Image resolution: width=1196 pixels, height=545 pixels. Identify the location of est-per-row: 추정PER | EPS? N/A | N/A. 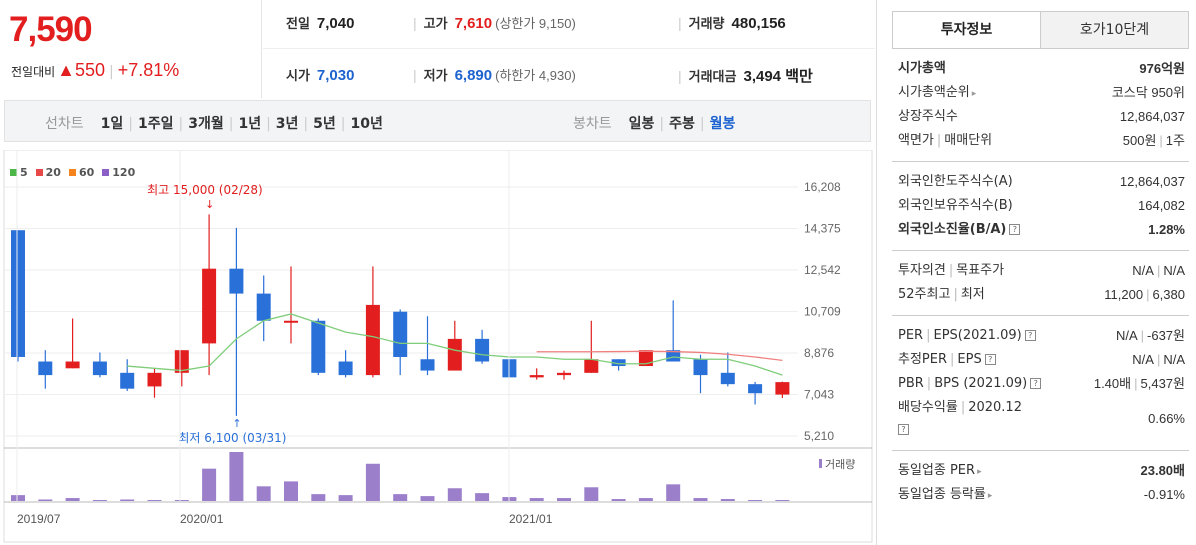
(1041, 359).